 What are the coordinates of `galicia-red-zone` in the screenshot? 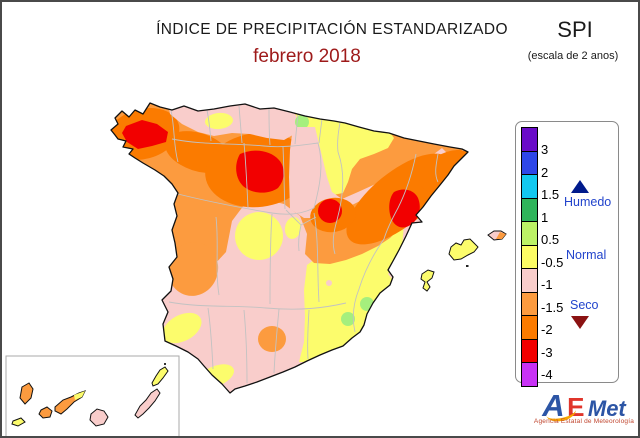 It's located at (145, 134).